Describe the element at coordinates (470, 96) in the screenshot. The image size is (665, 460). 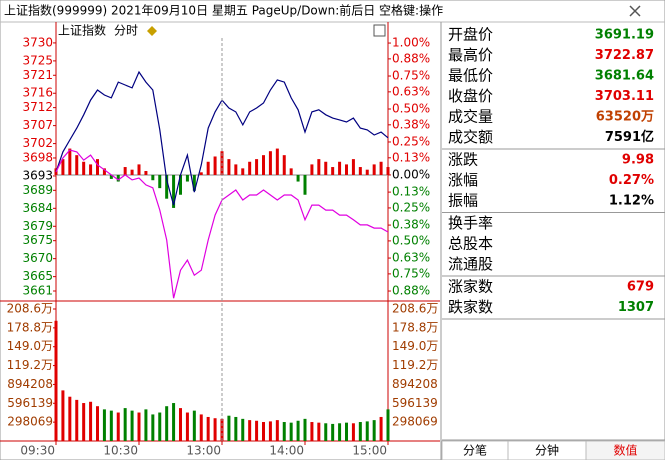
I see `quote-label: 收盘价` at that location.